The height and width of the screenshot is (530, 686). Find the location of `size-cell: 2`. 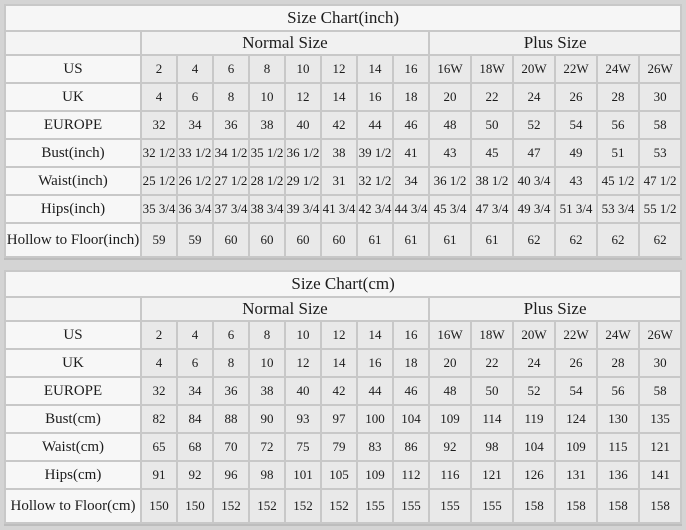

size-cell: 2 is located at coordinates (159, 335).